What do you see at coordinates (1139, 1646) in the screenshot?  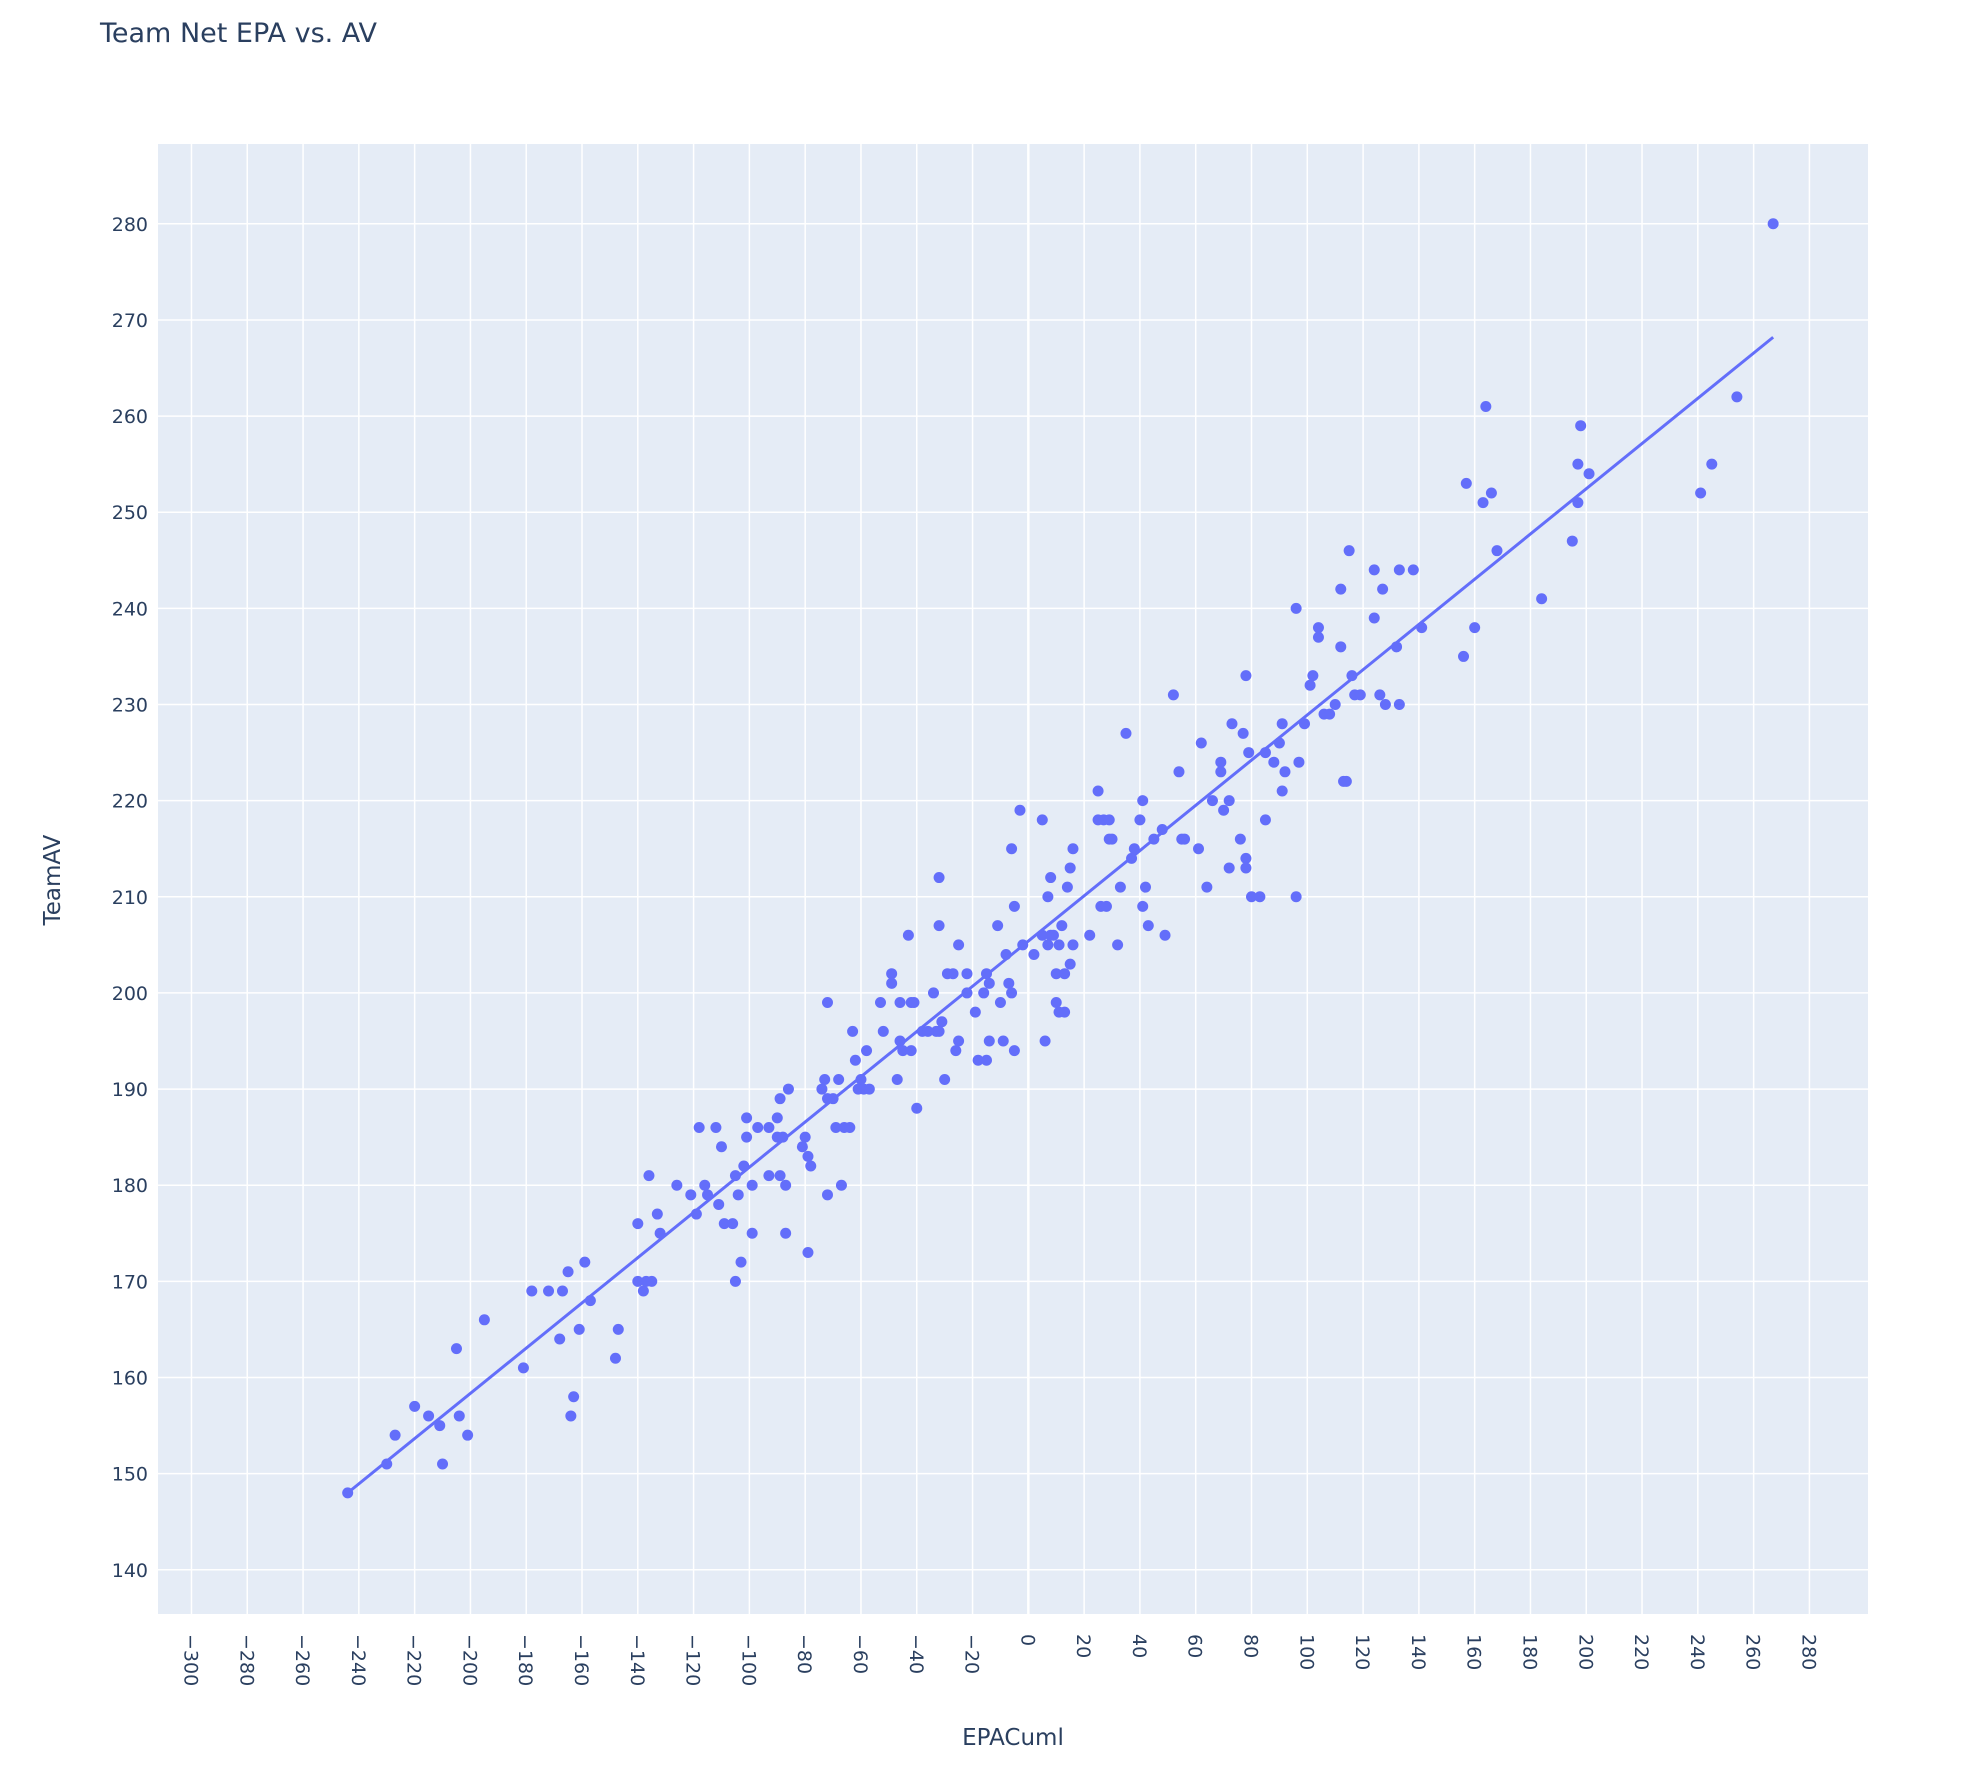 I see `x-tick-label: 40` at bounding box center [1139, 1646].